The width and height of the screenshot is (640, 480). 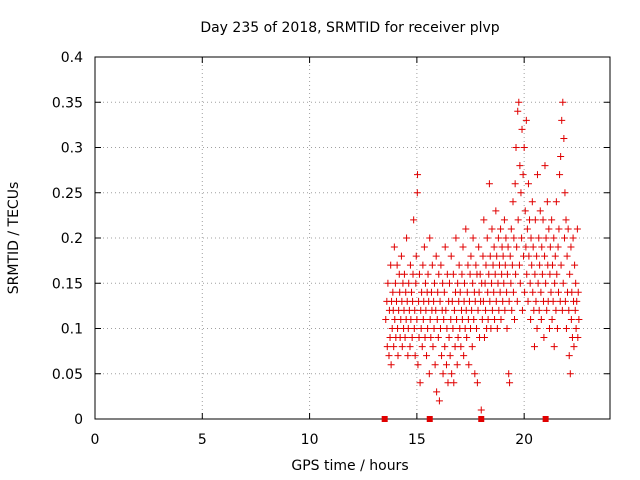 What do you see at coordinates (78, 420) in the screenshot?
I see `y-tick-label: 0` at bounding box center [78, 420].